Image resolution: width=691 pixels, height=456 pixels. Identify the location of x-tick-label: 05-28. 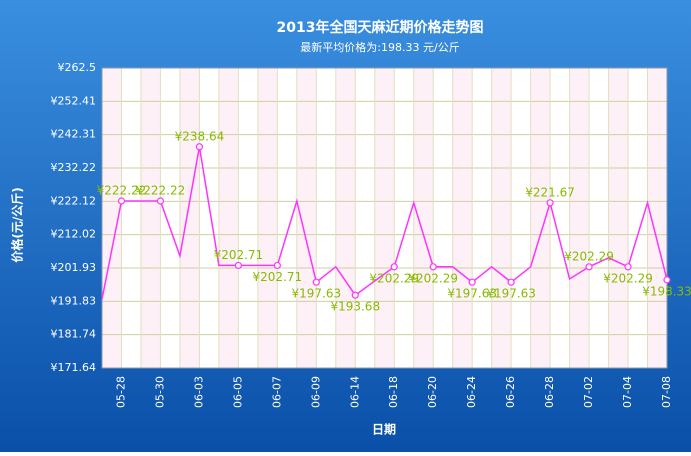
(120, 392).